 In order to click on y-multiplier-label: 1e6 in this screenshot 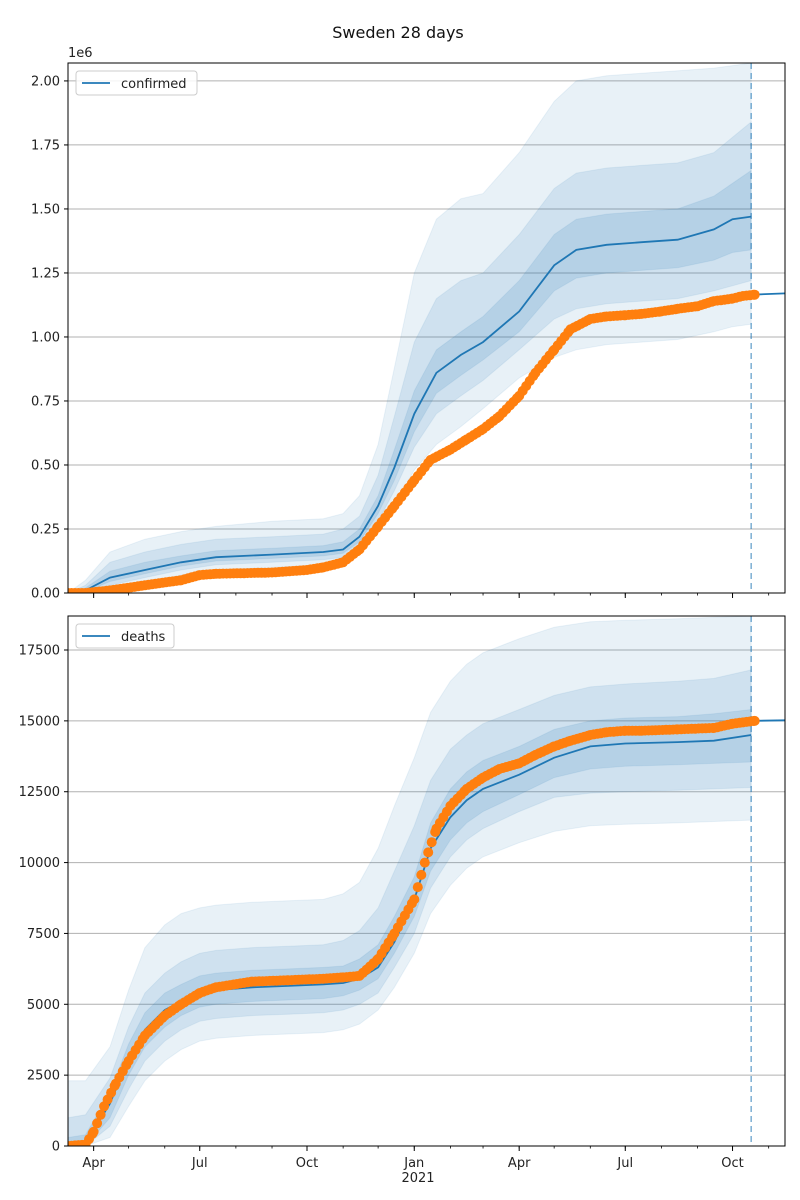, I will do `click(80, 53)`.